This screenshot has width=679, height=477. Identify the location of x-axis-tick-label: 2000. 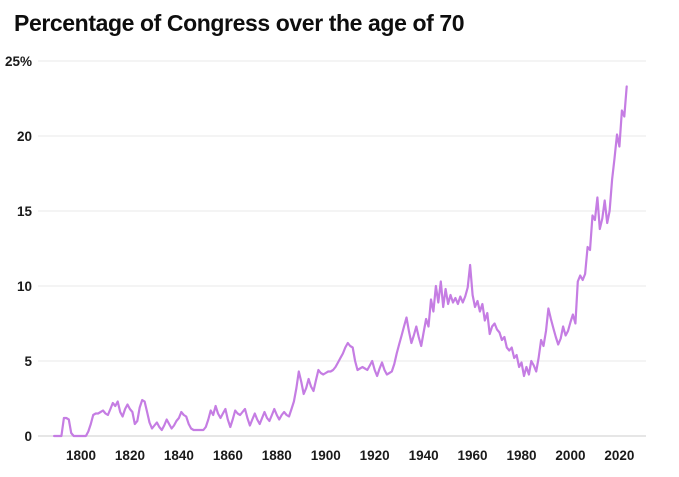
(570, 455).